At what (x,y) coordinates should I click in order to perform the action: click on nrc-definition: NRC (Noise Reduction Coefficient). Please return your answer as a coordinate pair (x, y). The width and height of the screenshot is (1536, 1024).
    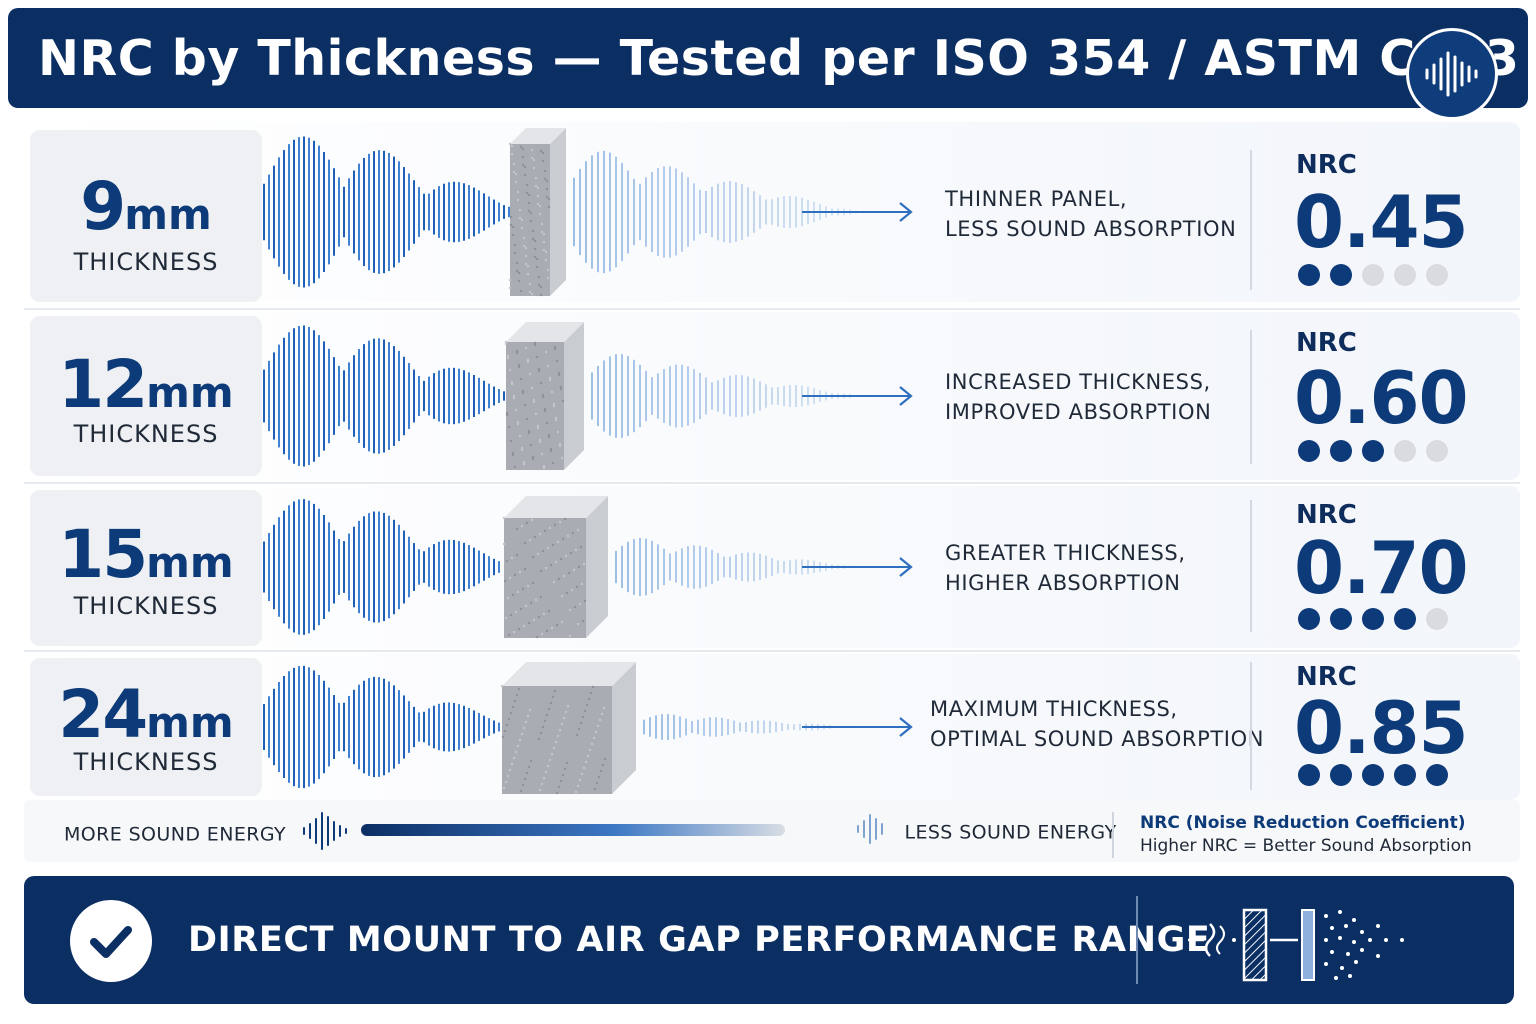
    Looking at the image, I should click on (1303, 823).